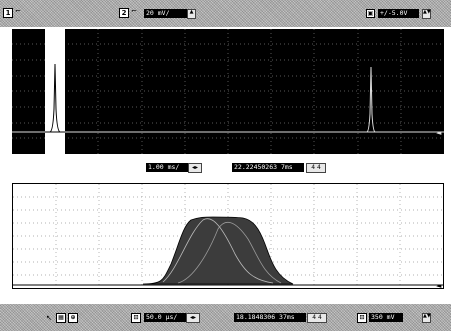 Image resolution: width=451 pixels, height=331 pixels. Describe the element at coordinates (167, 167) in the screenshot. I see `main-timebase-field: 1.00 ms/` at that location.